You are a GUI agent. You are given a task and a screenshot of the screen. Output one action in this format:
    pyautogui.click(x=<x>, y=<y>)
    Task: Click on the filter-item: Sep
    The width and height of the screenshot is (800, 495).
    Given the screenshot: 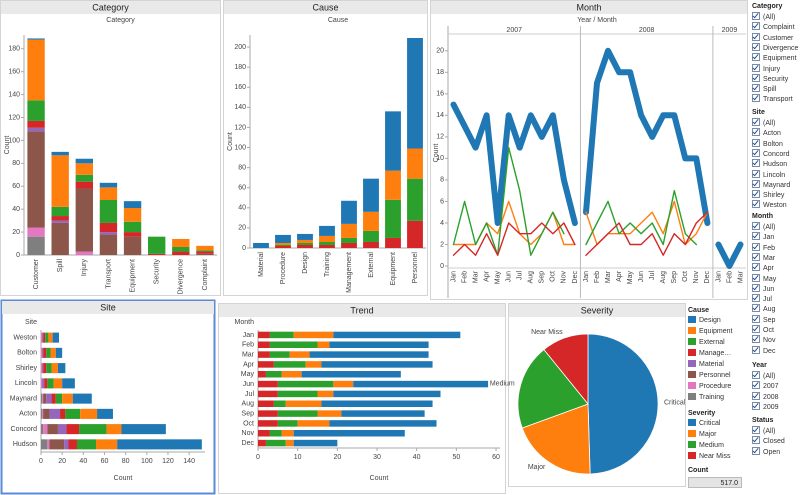 What is the action you would take?
    pyautogui.click(x=763, y=319)
    